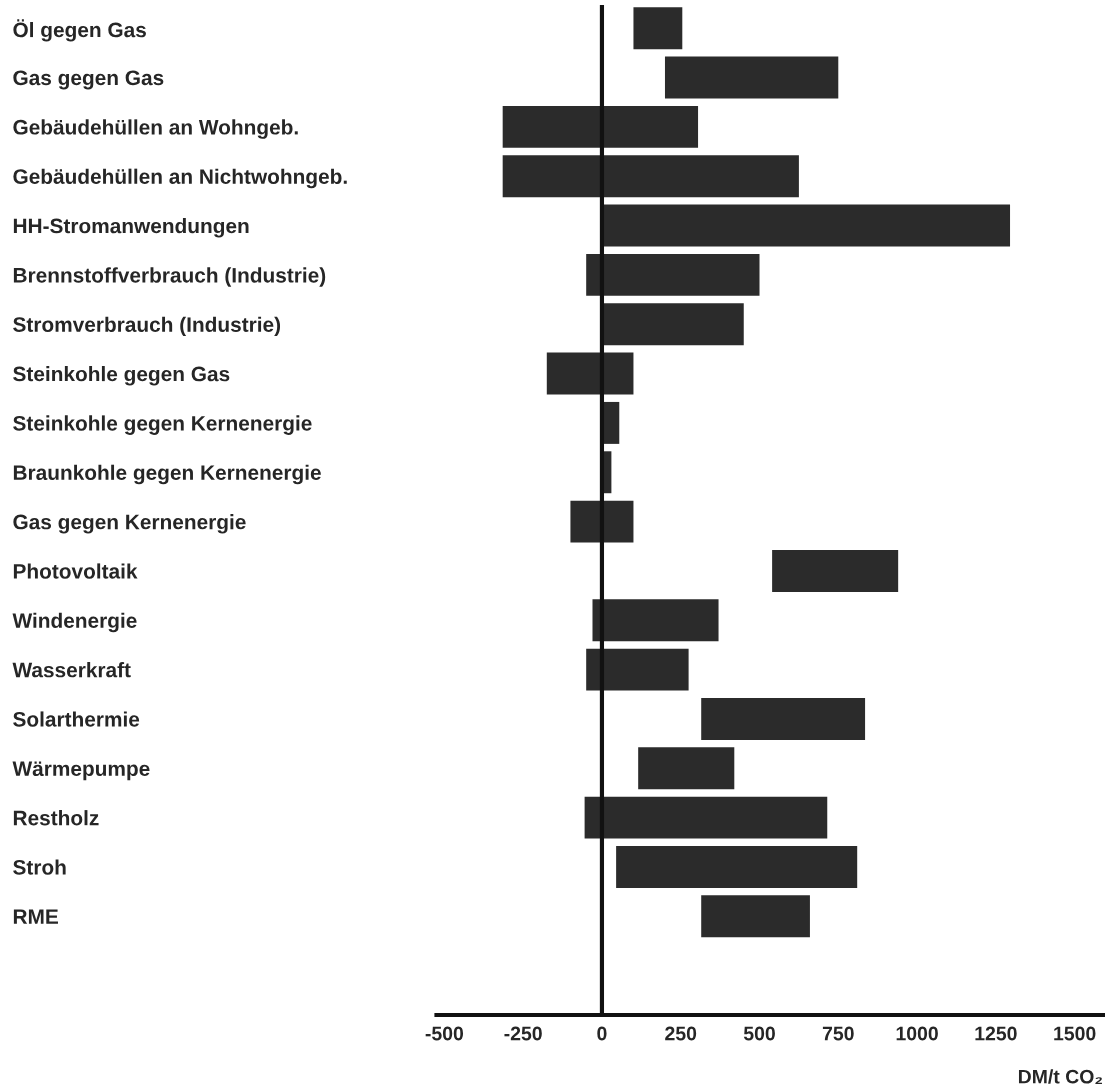  Describe the element at coordinates (1060, 1076) in the screenshot. I see `x-axis-title: DM/t CO₂` at that location.